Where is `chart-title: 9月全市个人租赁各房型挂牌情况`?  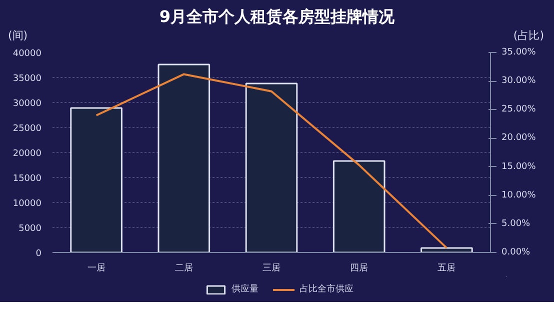 chart-title: 9月全市个人租赁各房型挂牌情况 is located at coordinates (277, 17).